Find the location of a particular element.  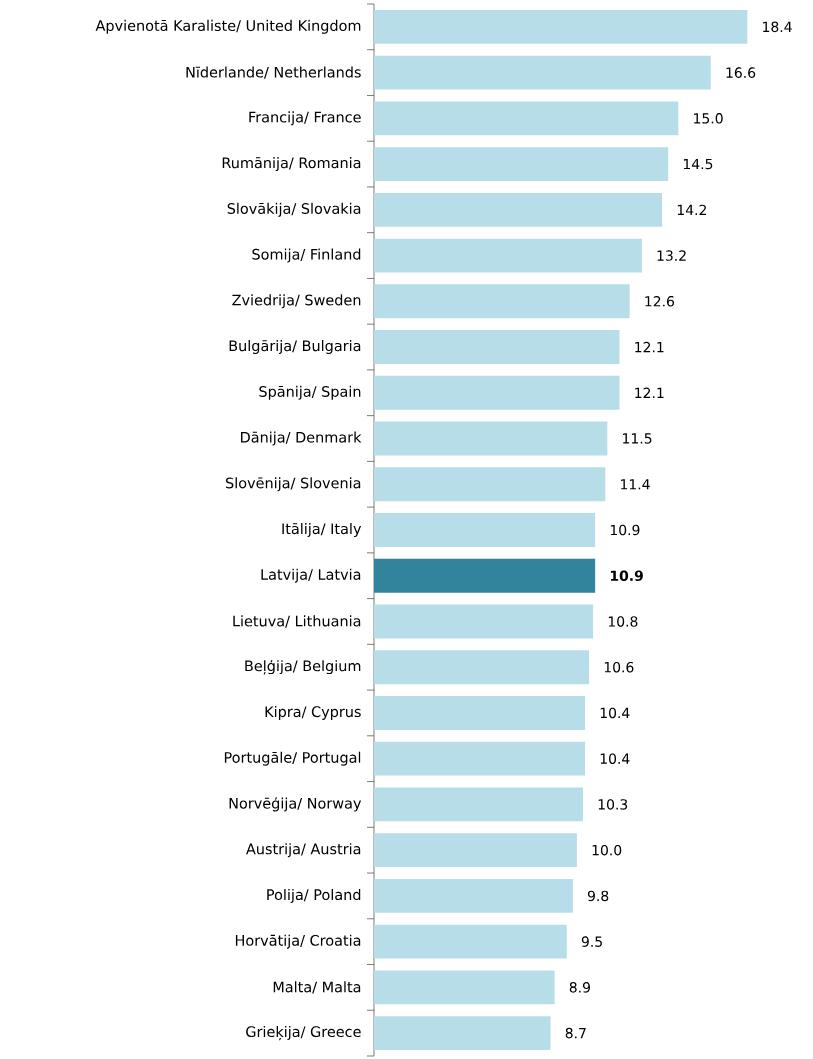

data-label: 13.2 is located at coordinates (671, 255).